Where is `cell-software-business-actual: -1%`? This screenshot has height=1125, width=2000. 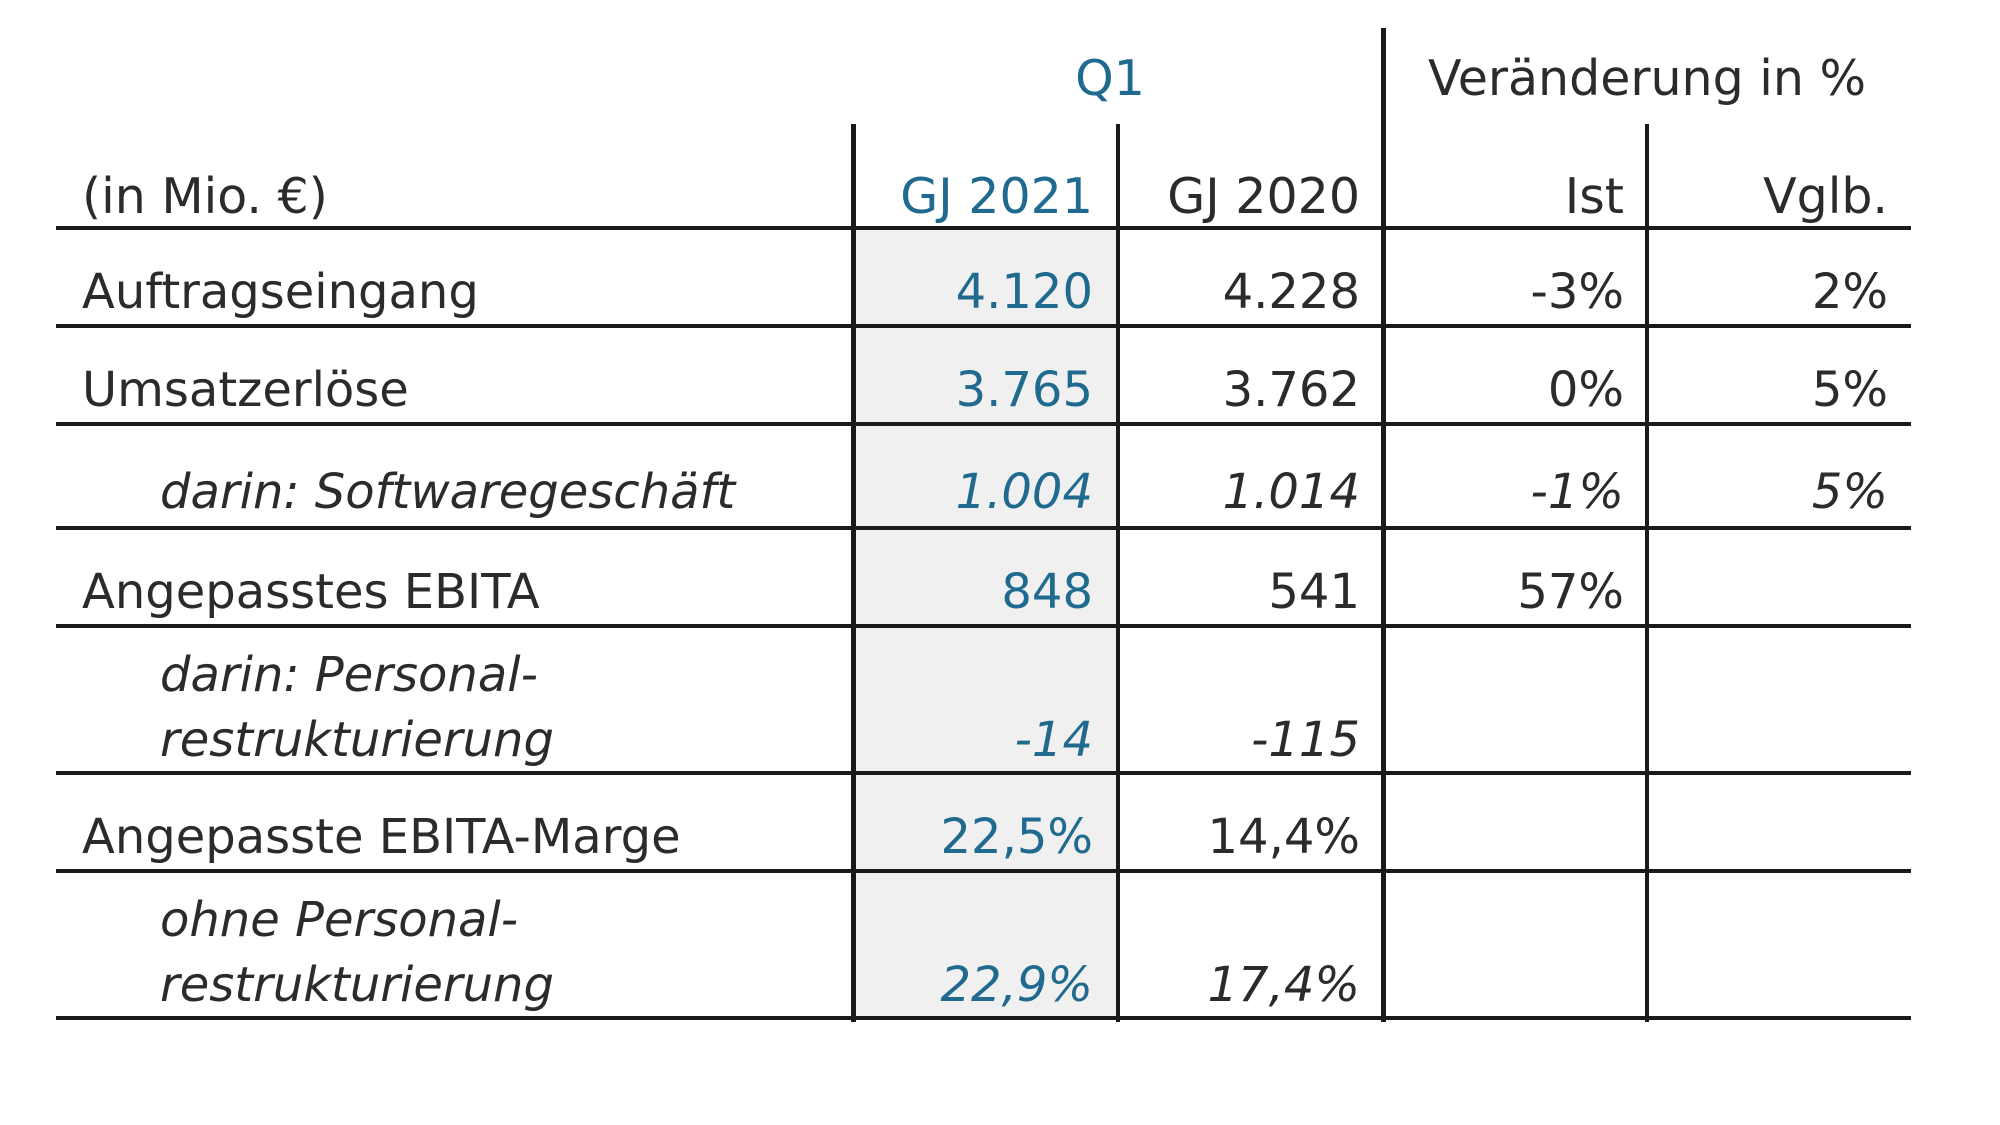 cell-software-business-actual: -1% is located at coordinates (1577, 492).